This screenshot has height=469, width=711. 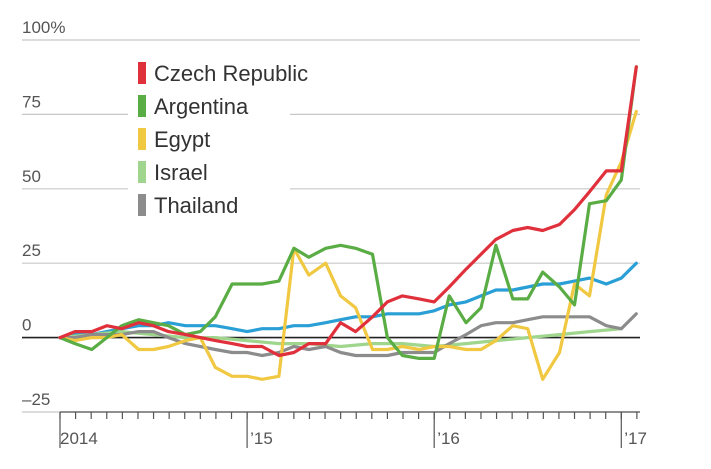 I want to click on legend-background, so click(x=209, y=139).